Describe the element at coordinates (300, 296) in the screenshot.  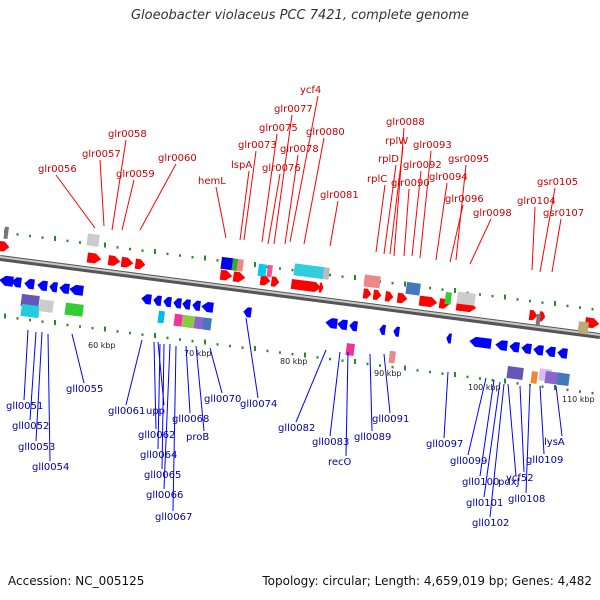
I see `genome-backbone-highlight` at that location.